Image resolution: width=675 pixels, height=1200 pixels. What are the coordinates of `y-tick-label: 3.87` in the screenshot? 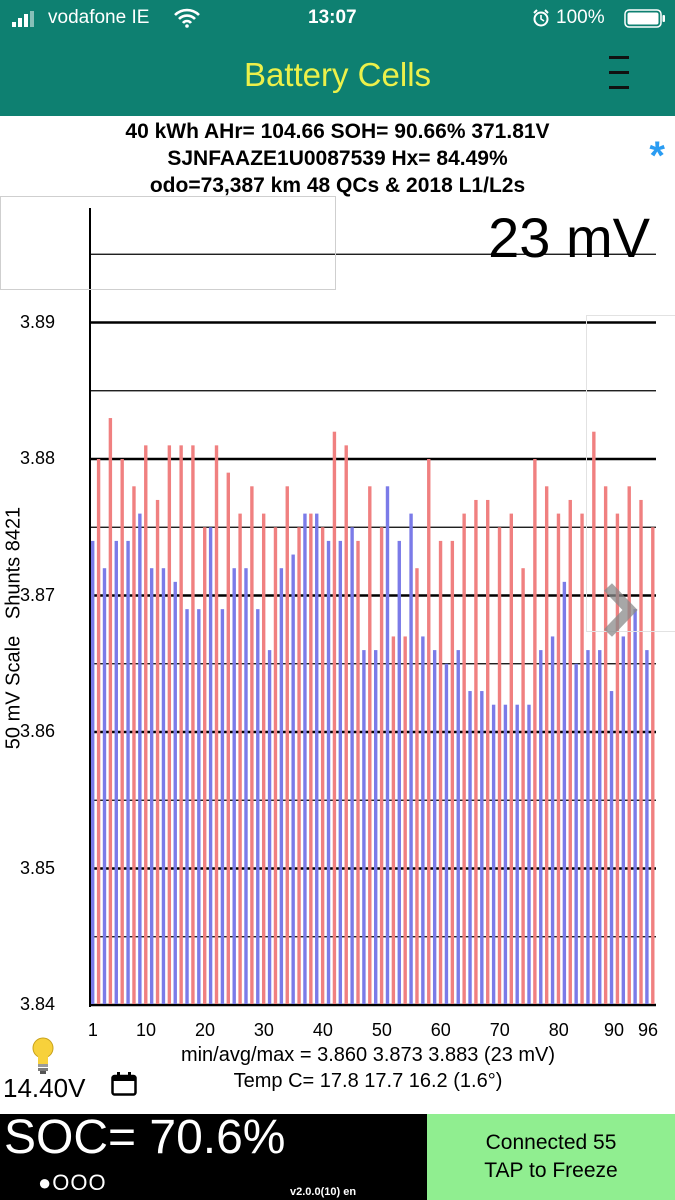 It's located at (38, 594).